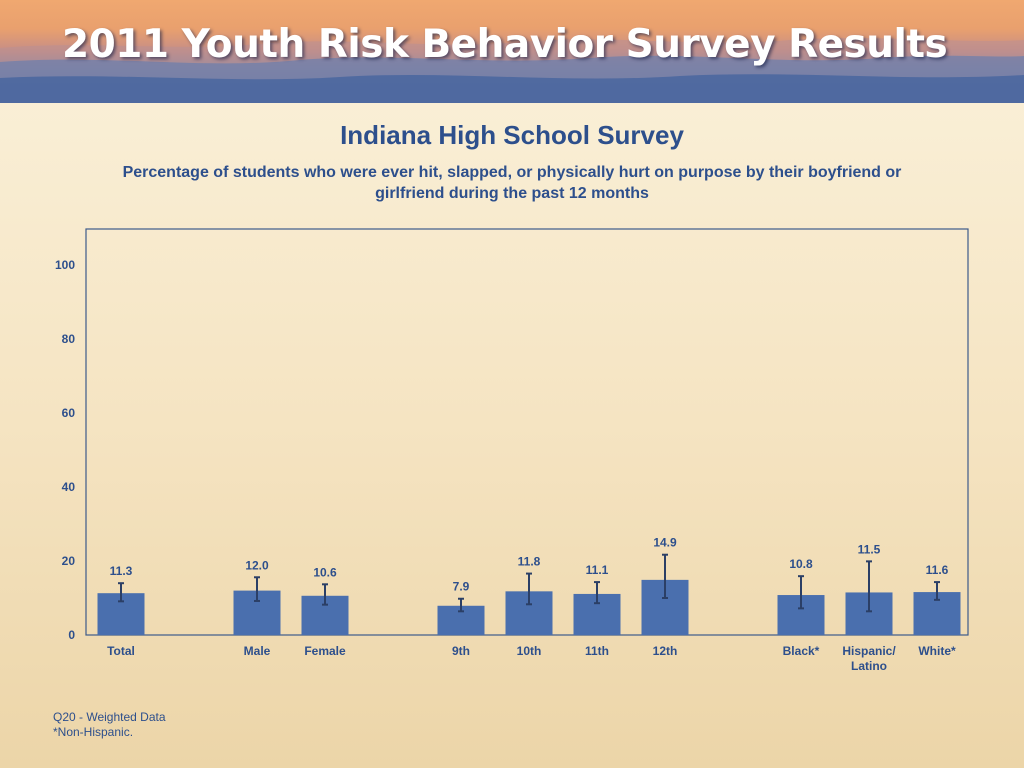 The height and width of the screenshot is (768, 1024). Describe the element at coordinates (665, 543) in the screenshot. I see `data-label: 14.9` at that location.